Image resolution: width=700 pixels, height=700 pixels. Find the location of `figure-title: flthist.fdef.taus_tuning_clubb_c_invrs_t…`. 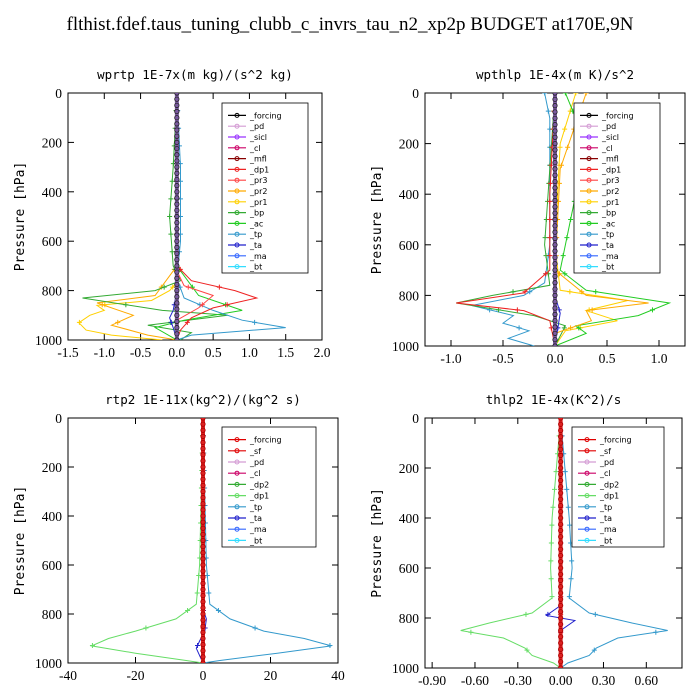

figure-title: flthist.fdef.taus_tuning_clubb_c_invrs_t… is located at coordinates (350, 24).